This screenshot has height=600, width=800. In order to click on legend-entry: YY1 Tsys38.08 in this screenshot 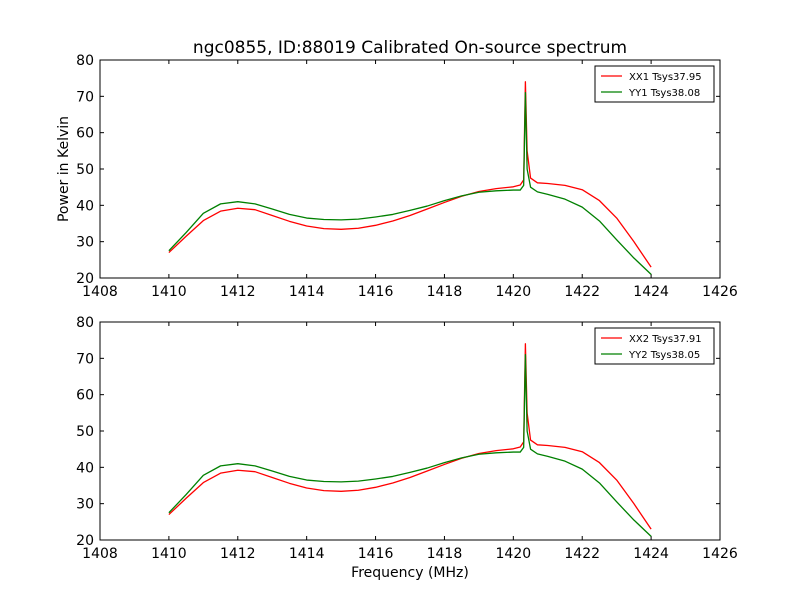, I will do `click(664, 93)`.